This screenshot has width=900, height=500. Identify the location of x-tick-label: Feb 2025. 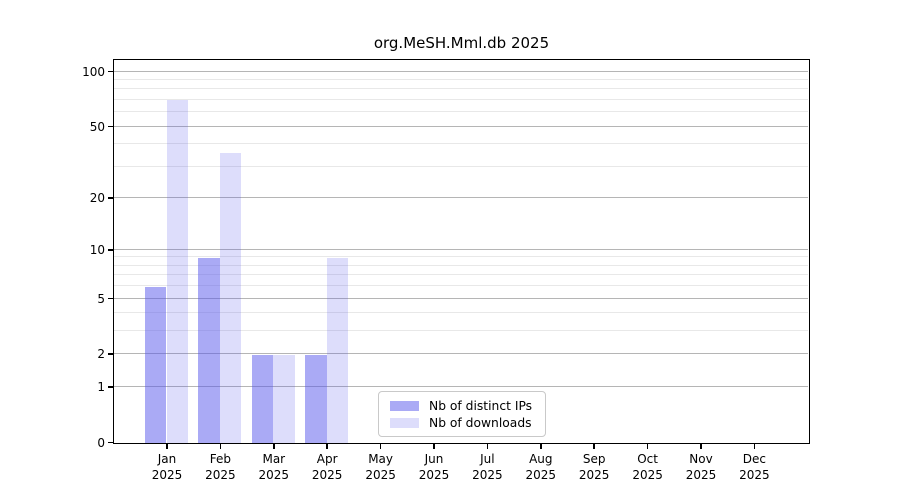
(220, 467).